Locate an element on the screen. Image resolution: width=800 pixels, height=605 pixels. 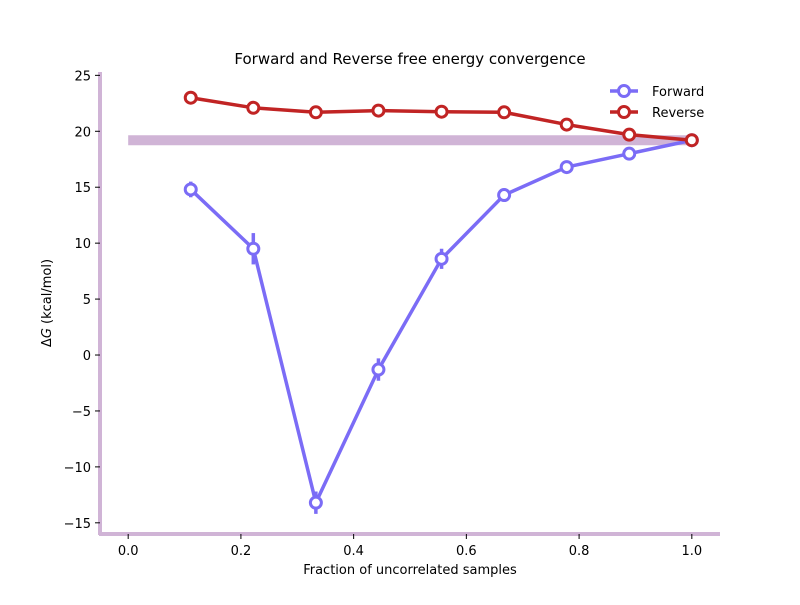
x-tick-label: 0.8 is located at coordinates (579, 551).